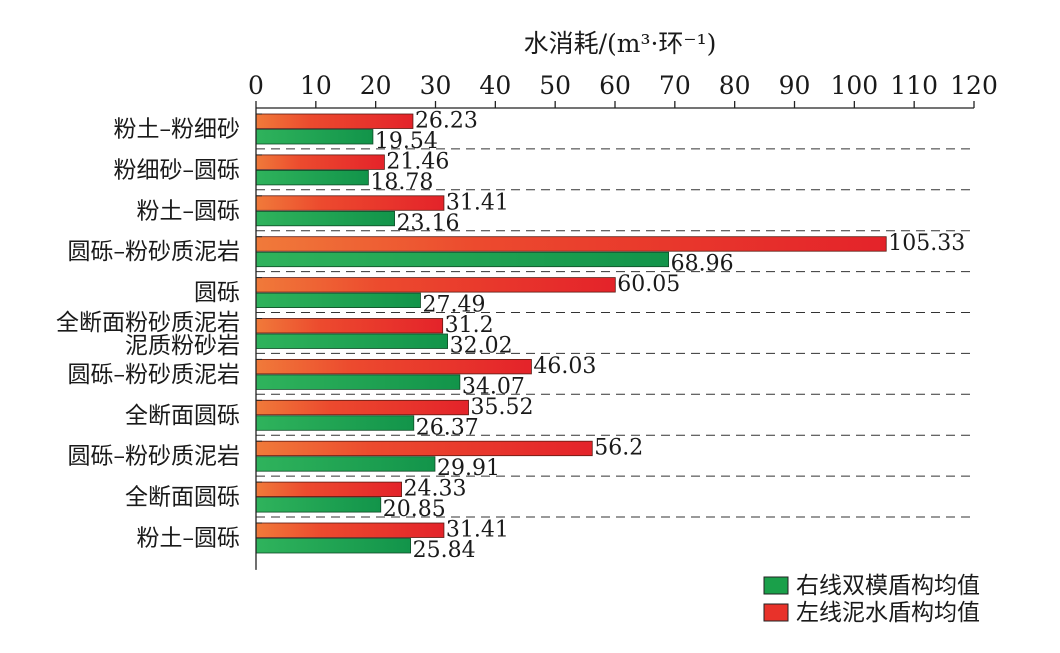 This screenshot has width=1060, height=653. Describe the element at coordinates (493, 386) in the screenshot. I see `data-label-right-line: 34.07` at that location.